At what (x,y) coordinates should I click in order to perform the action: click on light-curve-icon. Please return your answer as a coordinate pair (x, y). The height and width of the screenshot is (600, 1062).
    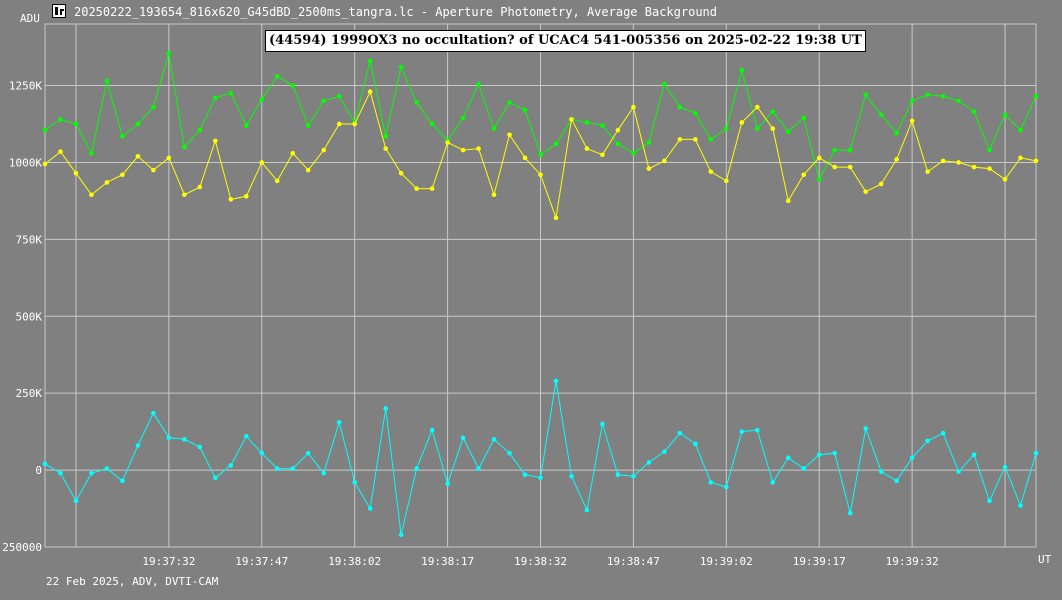
    Looking at the image, I should click on (59, 11).